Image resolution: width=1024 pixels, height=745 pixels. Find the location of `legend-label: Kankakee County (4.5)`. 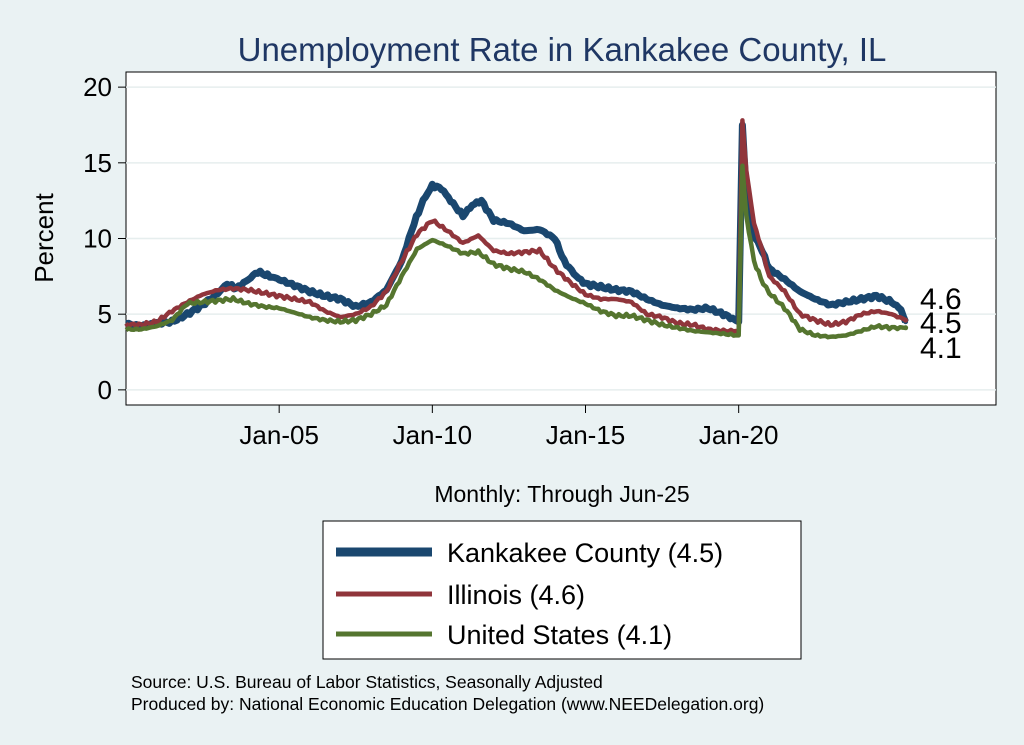

legend-label: Kankakee County (4.5) is located at coordinates (585, 553).